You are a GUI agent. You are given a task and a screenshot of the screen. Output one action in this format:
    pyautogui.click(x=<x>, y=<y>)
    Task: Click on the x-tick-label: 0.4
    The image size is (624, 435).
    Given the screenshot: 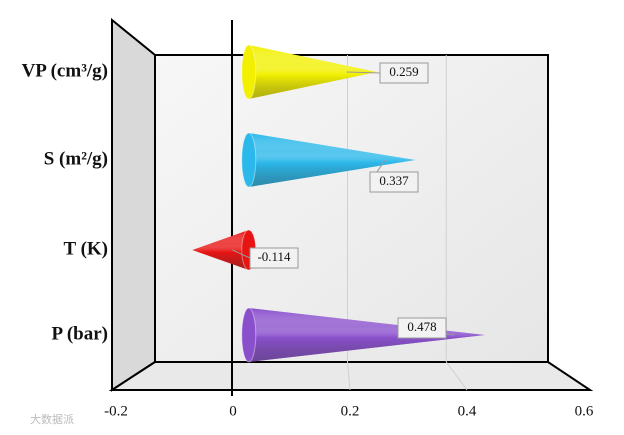 What is the action you would take?
    pyautogui.click(x=467, y=411)
    